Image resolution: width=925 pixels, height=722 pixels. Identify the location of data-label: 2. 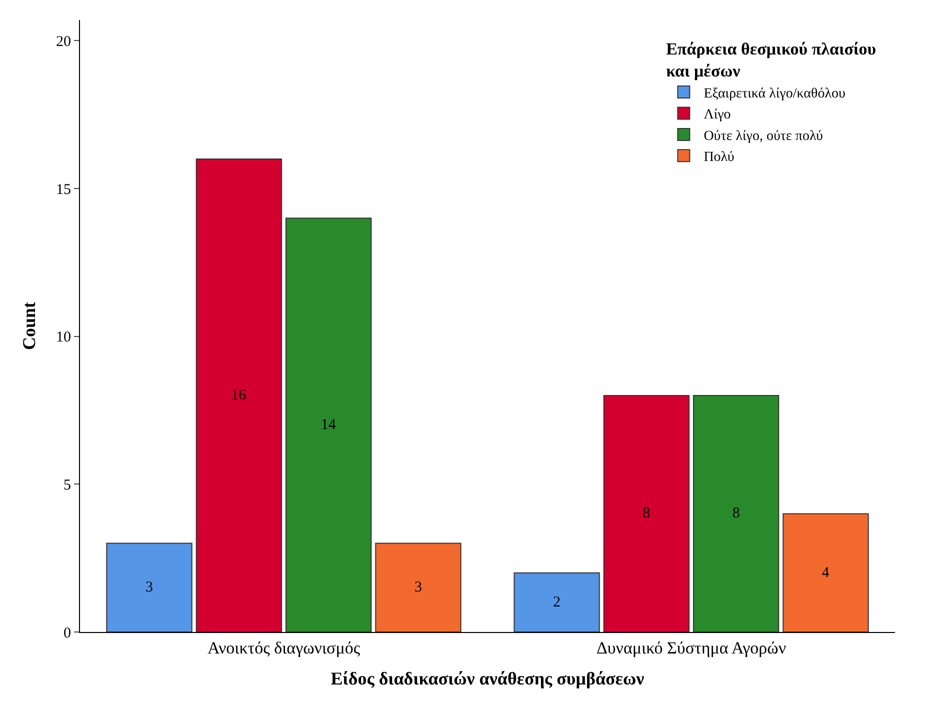
(557, 602).